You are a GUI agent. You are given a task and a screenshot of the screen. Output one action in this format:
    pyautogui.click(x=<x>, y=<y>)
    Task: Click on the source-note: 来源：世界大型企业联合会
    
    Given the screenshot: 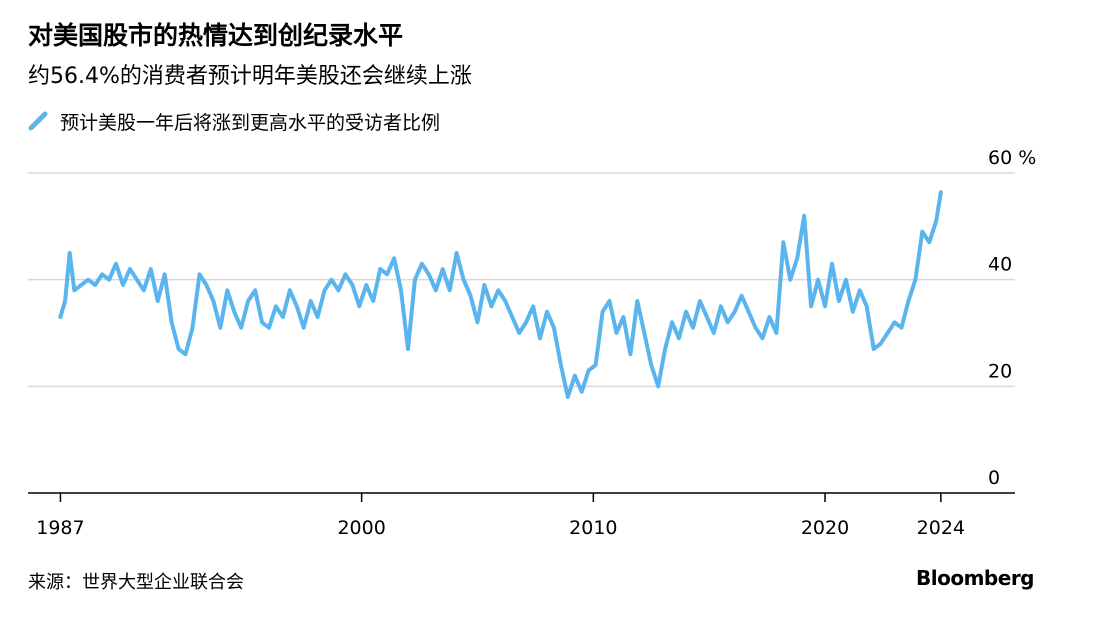 What is the action you would take?
    pyautogui.click(x=136, y=582)
    